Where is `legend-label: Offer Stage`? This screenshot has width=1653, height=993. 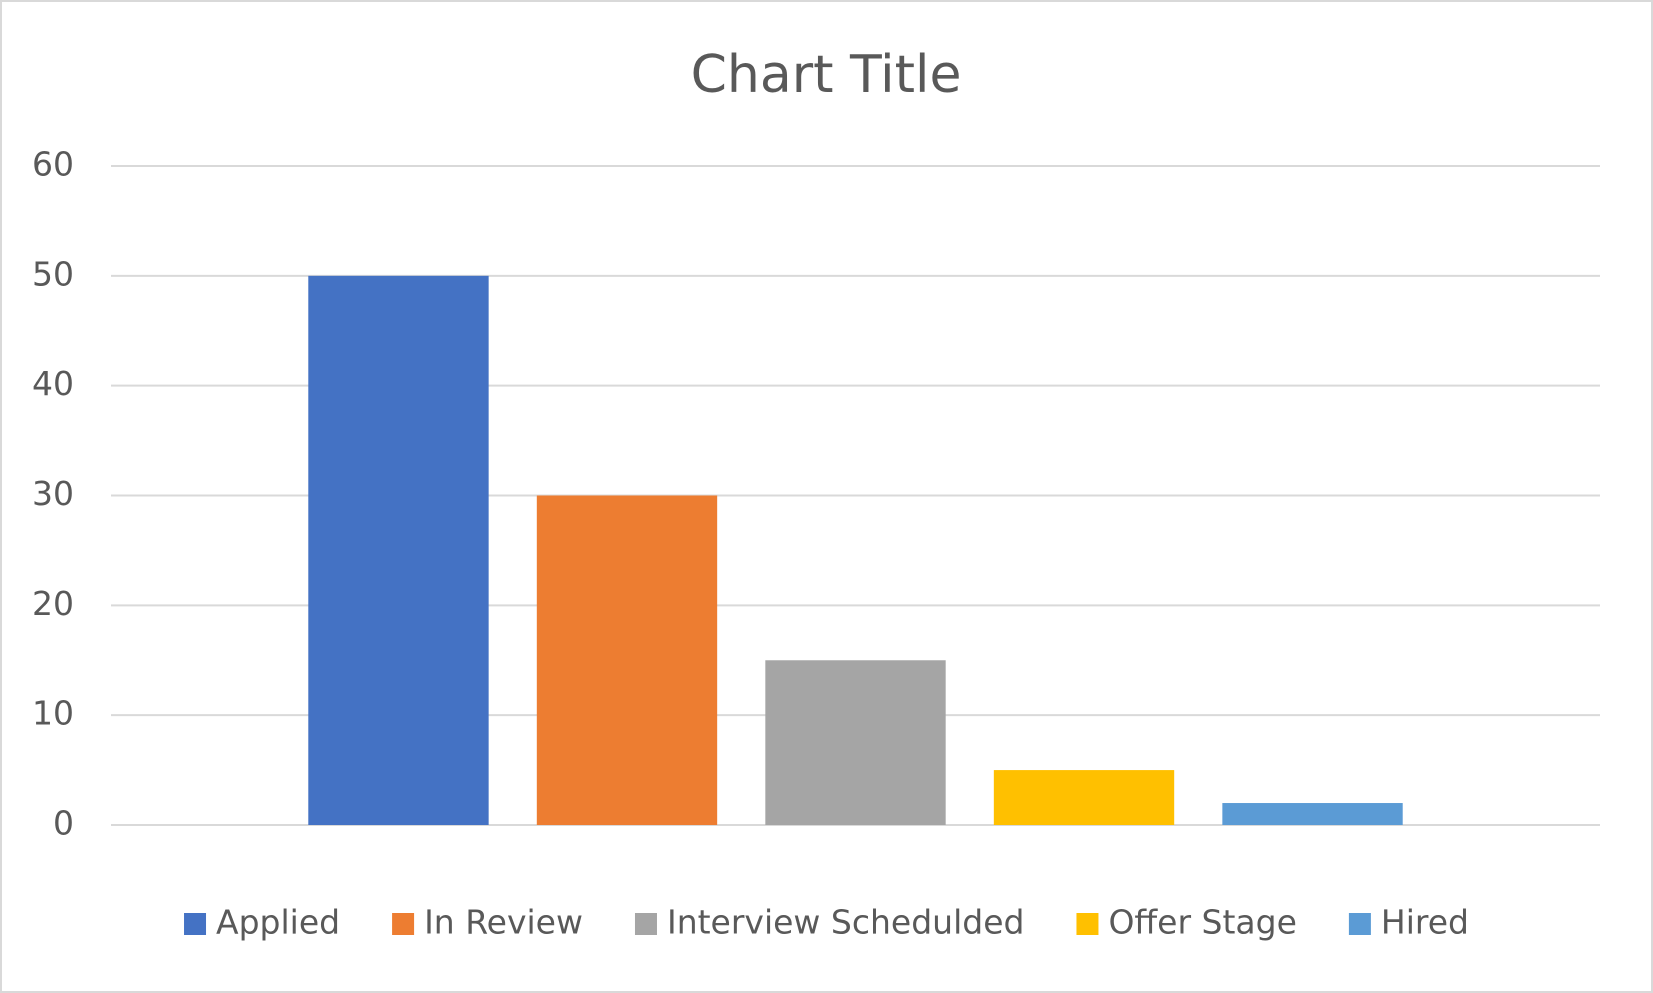
legend-label: Offer Stage is located at coordinates (1202, 922).